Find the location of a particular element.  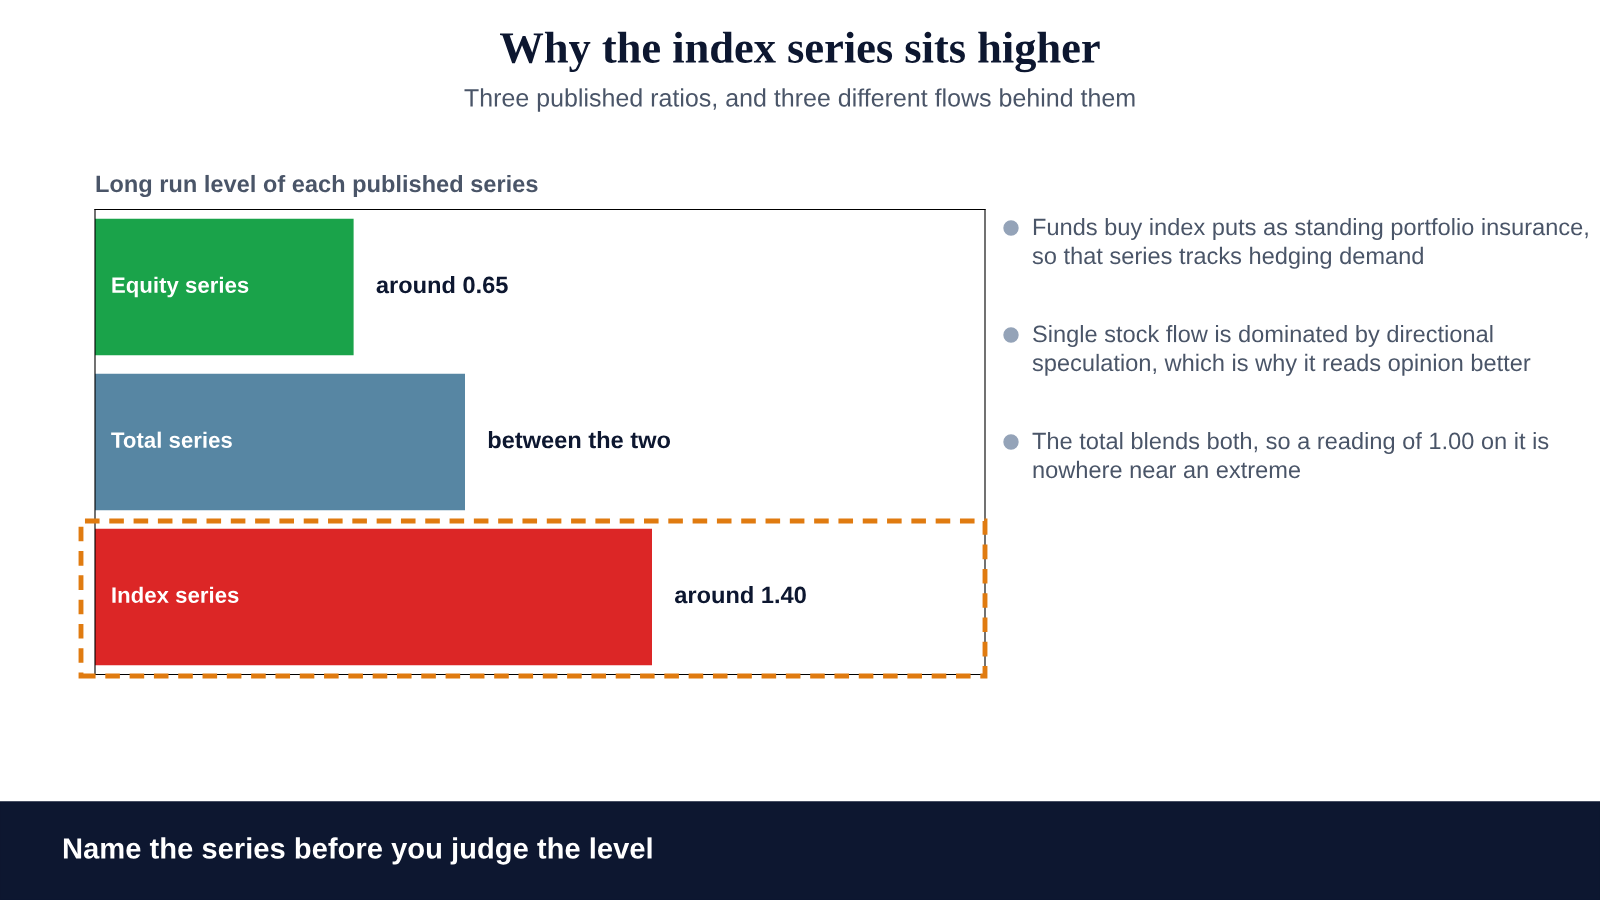

data-label: around 1.40 is located at coordinates (740, 594).